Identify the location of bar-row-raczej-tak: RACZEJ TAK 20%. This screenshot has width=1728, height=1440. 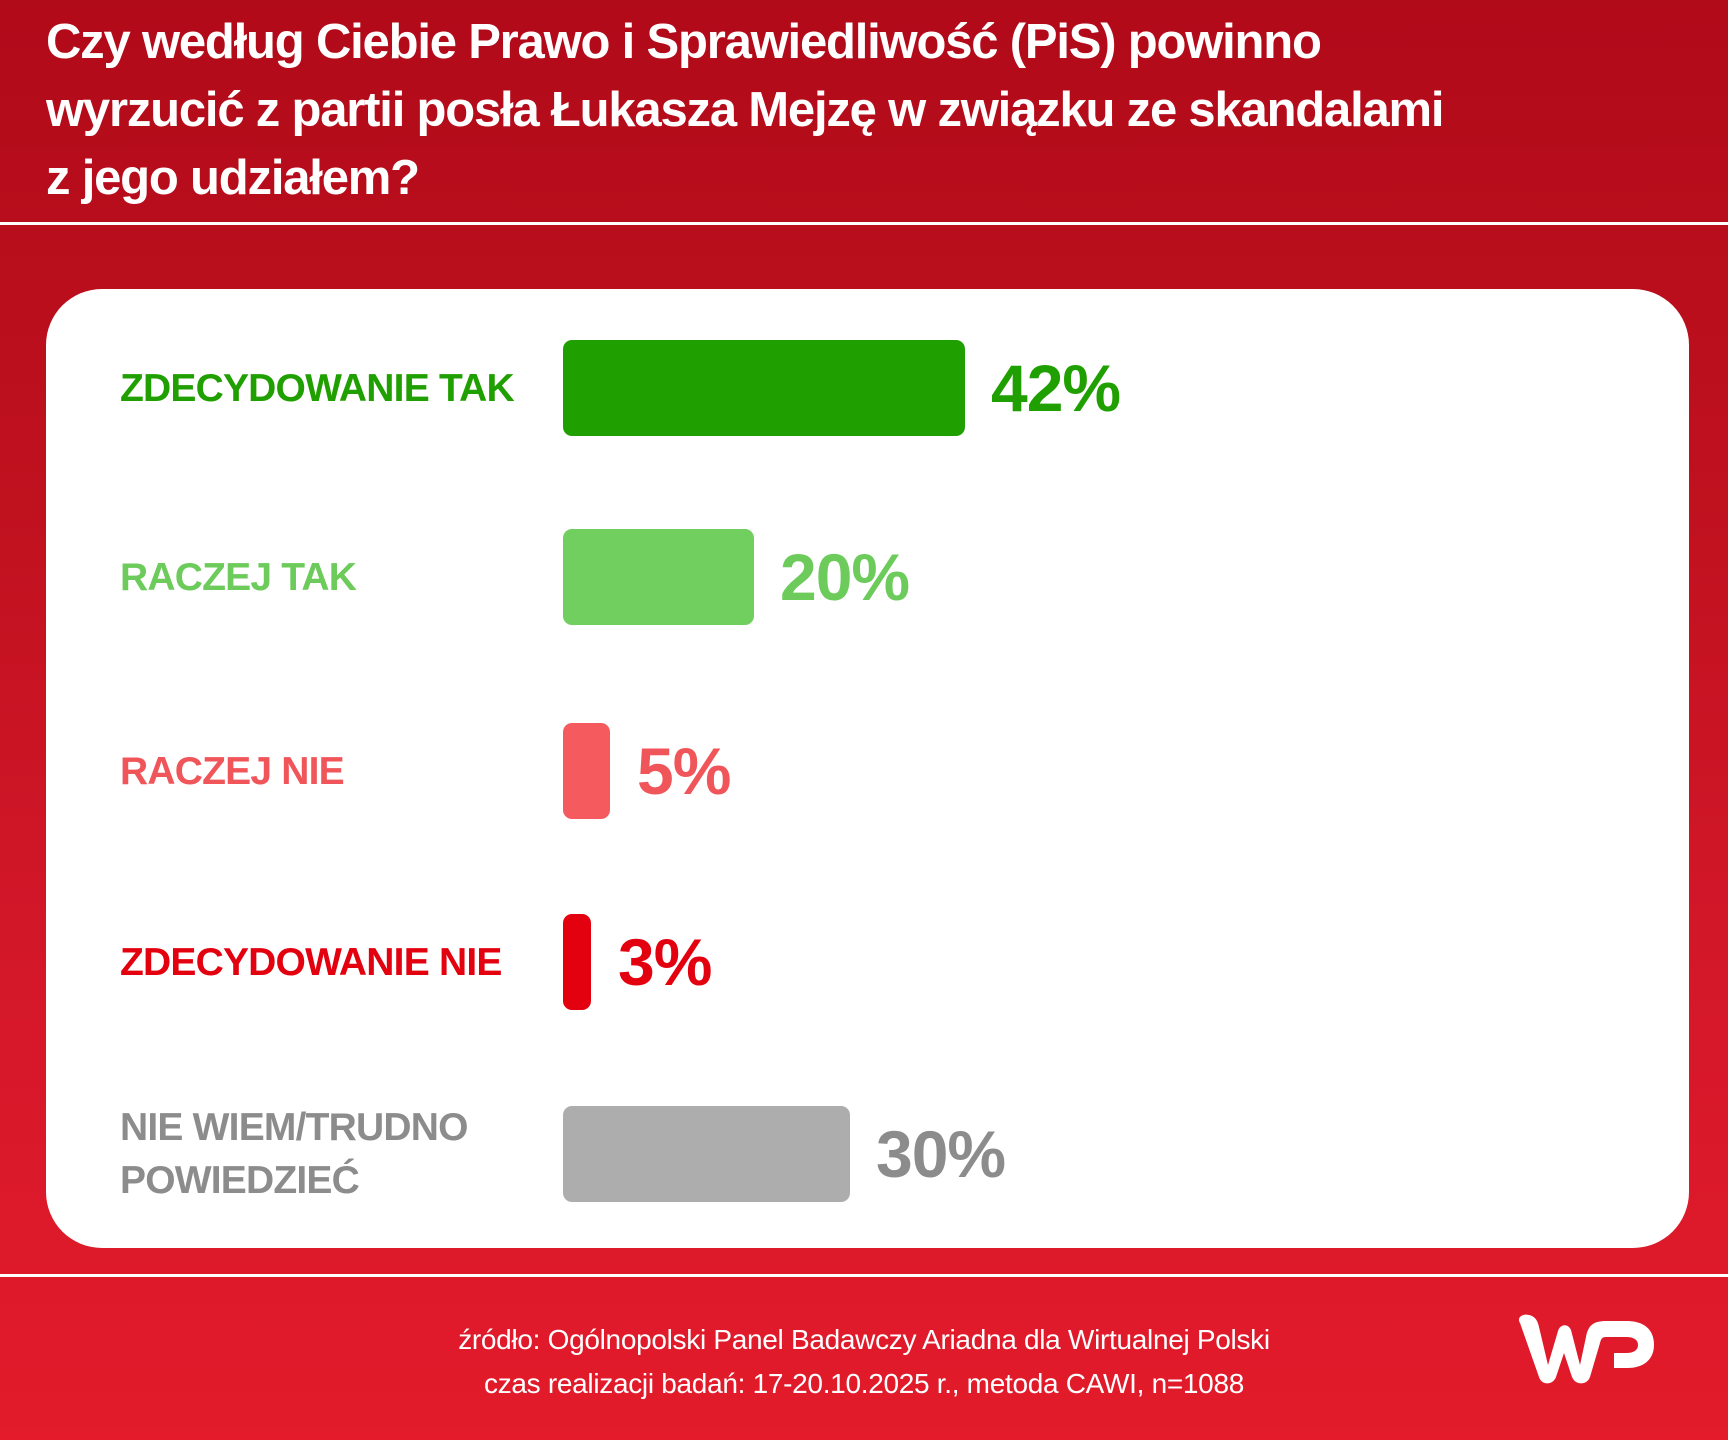
(867, 577).